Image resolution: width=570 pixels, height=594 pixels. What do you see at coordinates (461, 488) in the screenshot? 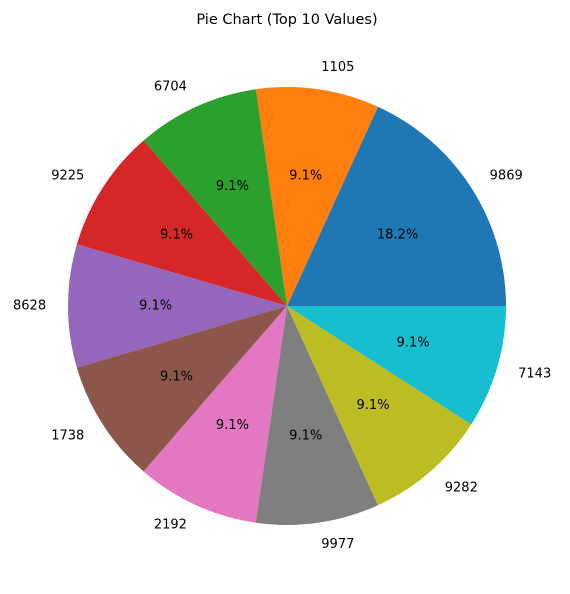
I see `pie-category-label: 9282` at bounding box center [461, 488].